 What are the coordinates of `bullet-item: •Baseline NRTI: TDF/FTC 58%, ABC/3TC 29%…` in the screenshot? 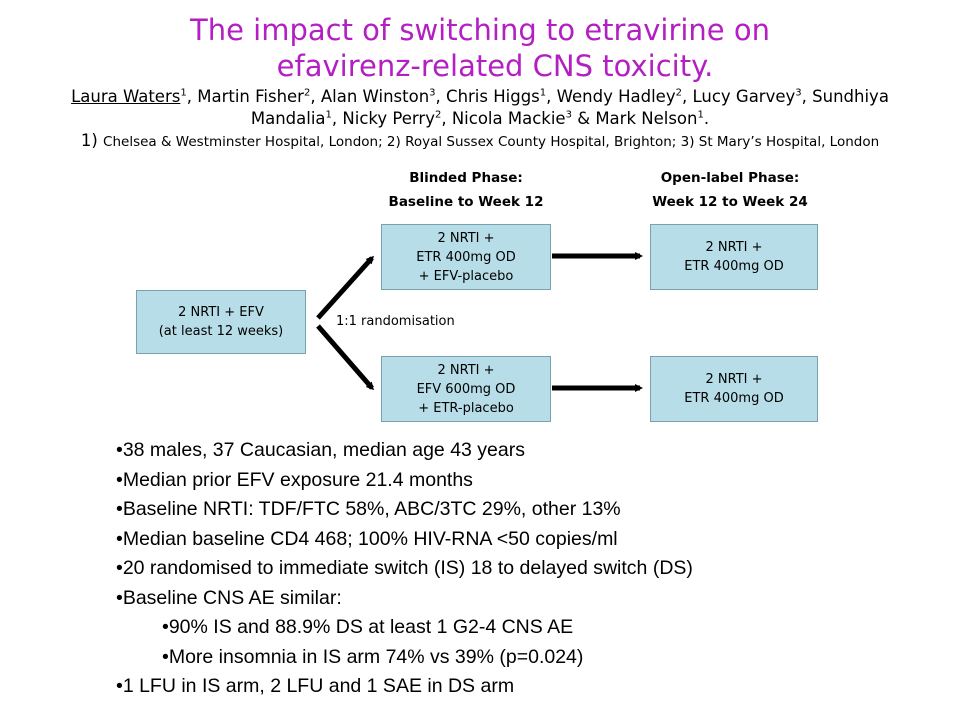 It's located at (526, 510).